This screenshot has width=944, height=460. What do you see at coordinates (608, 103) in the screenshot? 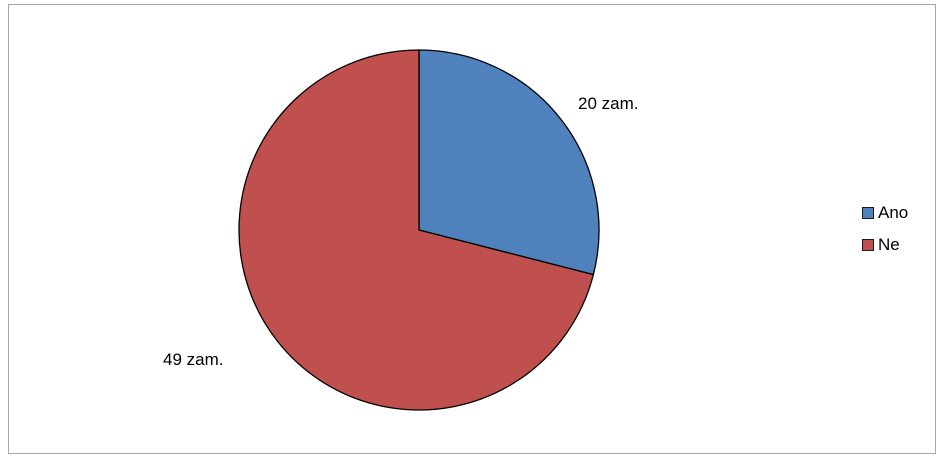
I see `data-label-ano: 20 zam.` at bounding box center [608, 103].